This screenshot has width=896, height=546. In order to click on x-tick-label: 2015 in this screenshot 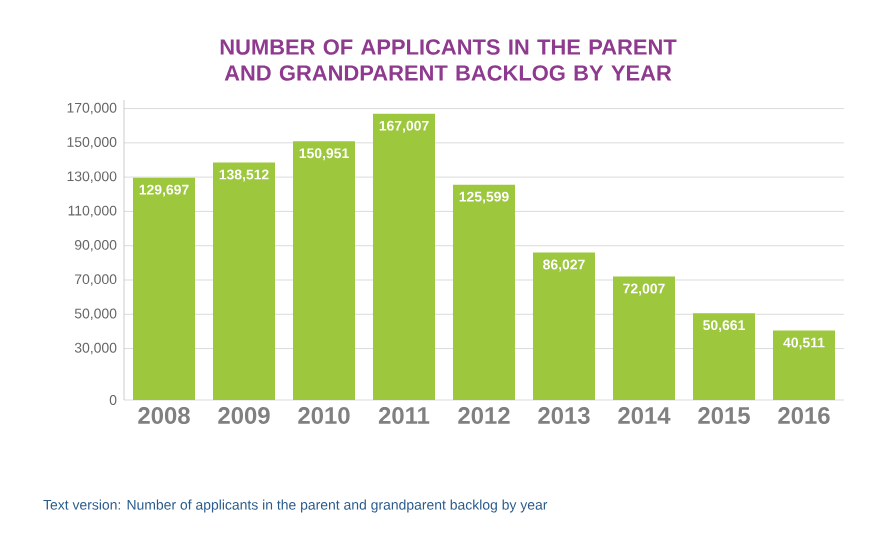, I will do `click(724, 415)`.